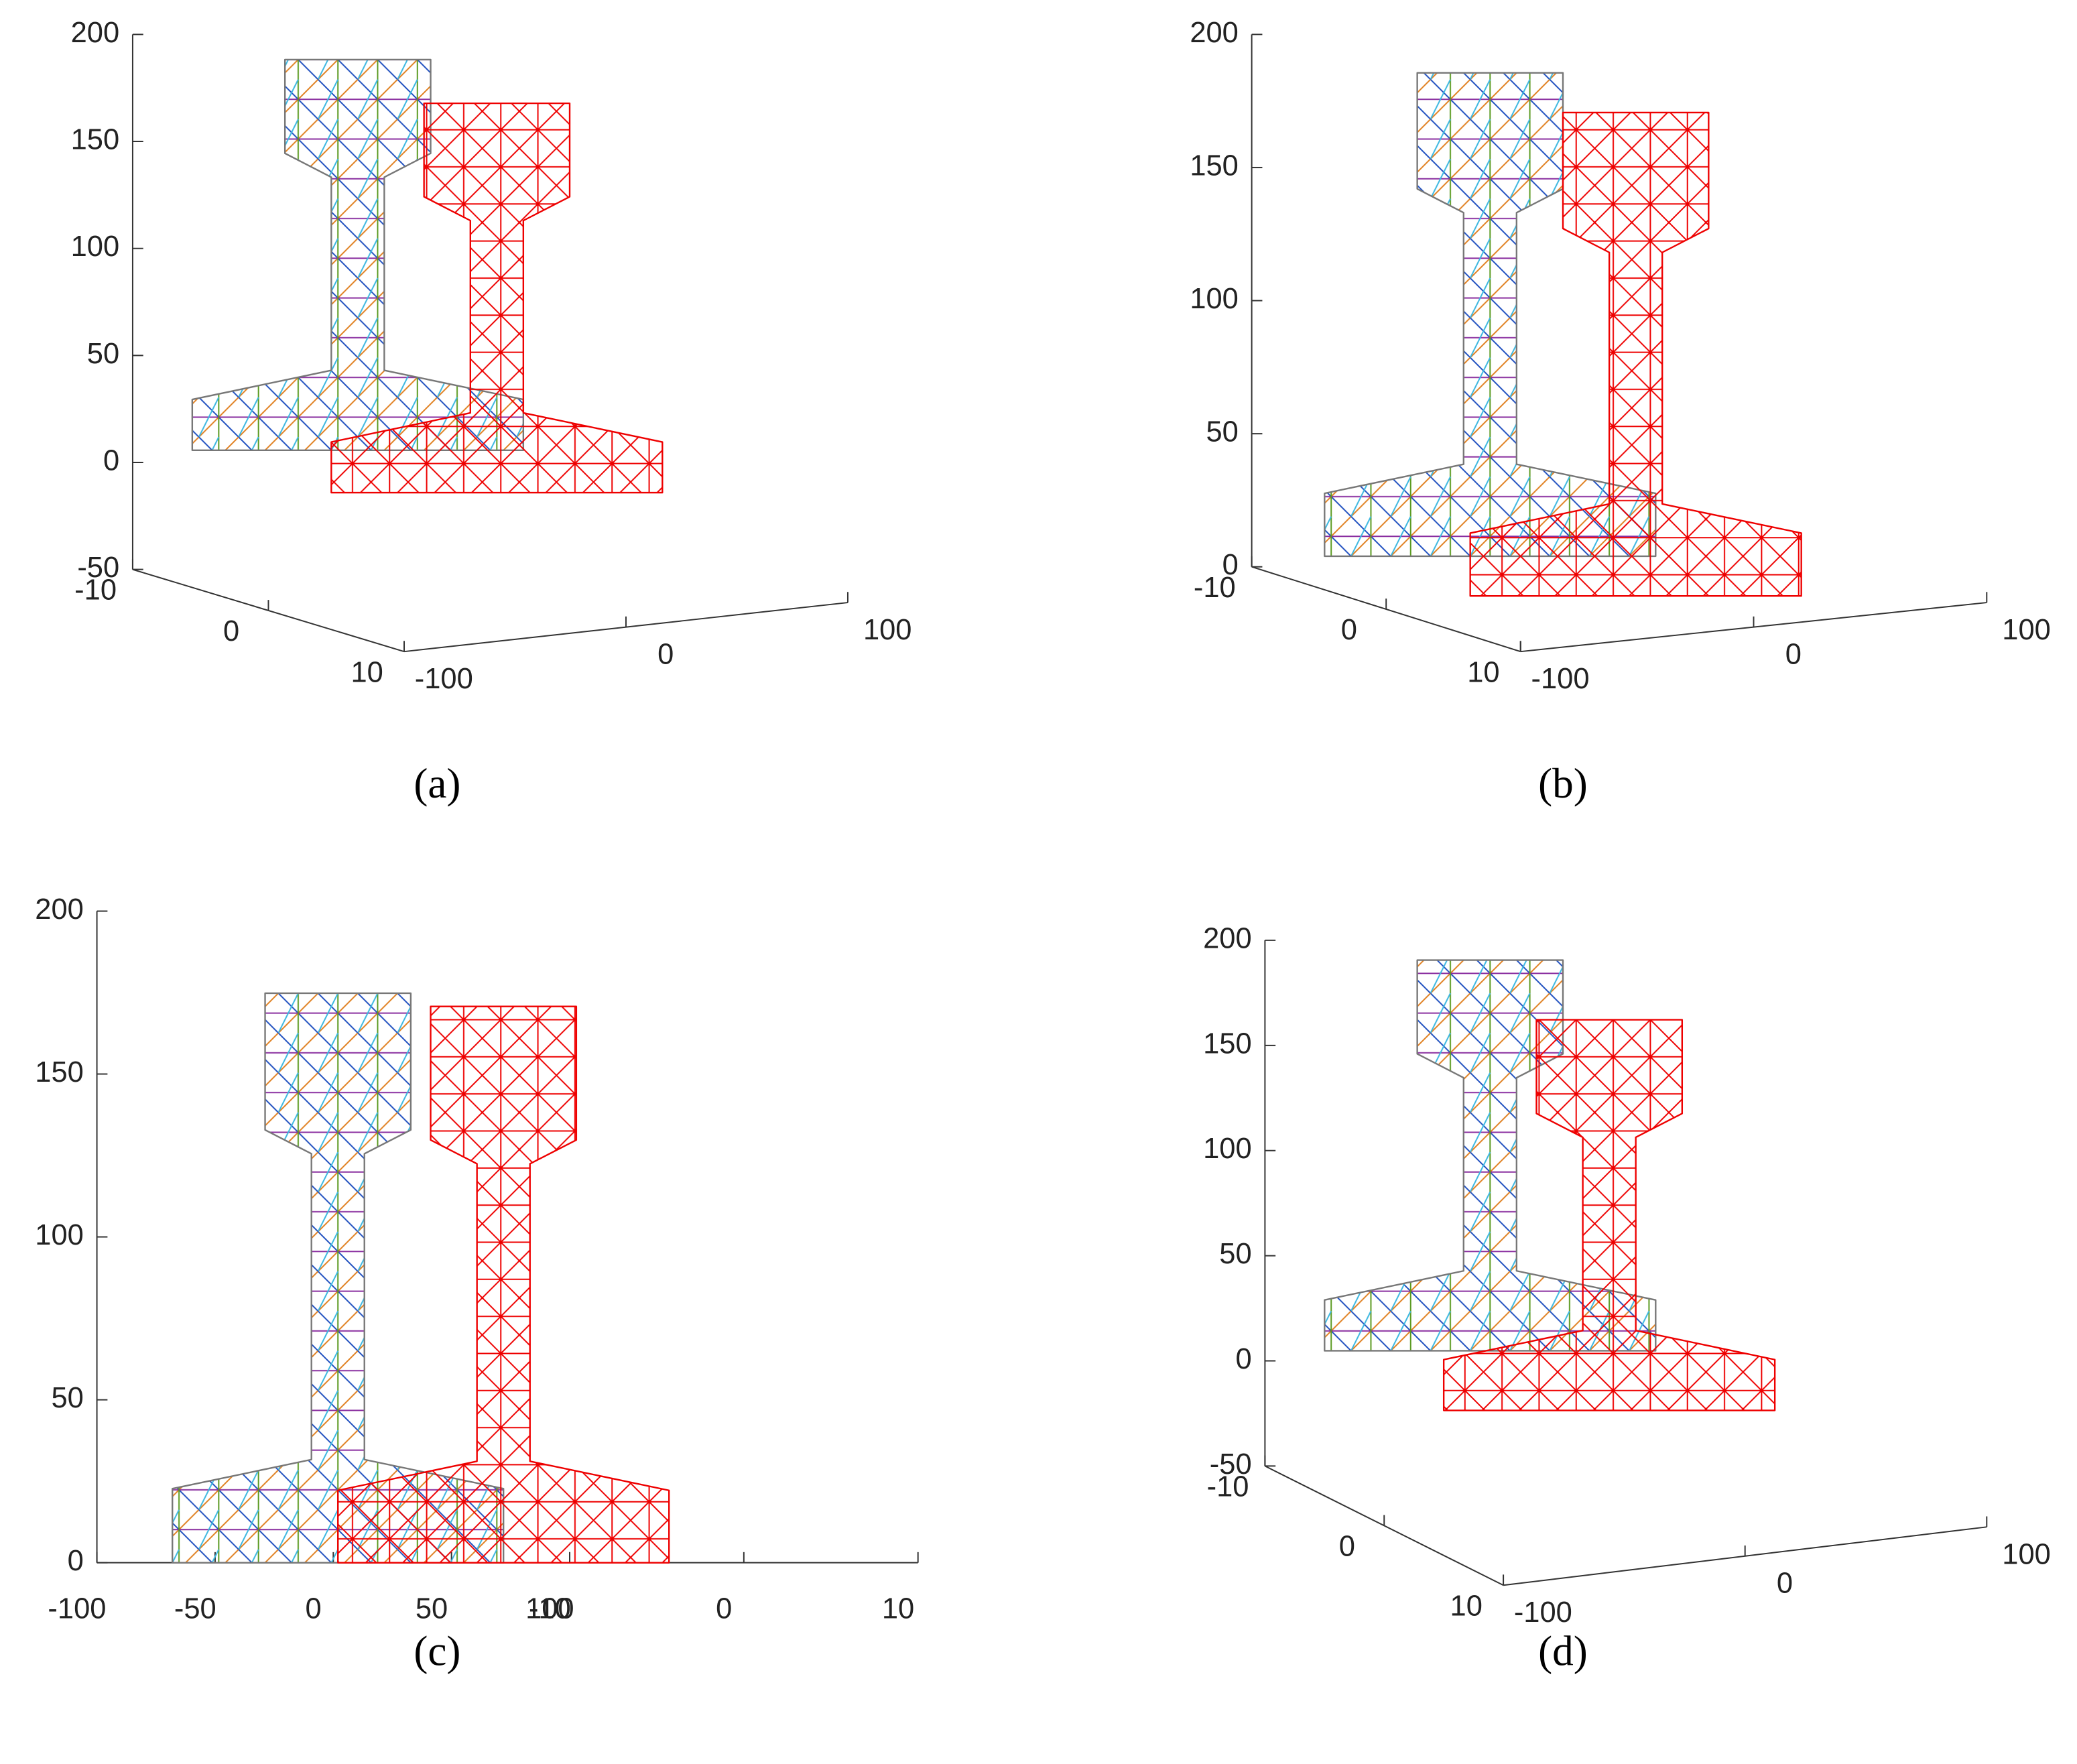 The width and height of the screenshot is (2077, 1764). What do you see at coordinates (437, 783) in the screenshot?
I see `panel-caption: (a)` at bounding box center [437, 783].